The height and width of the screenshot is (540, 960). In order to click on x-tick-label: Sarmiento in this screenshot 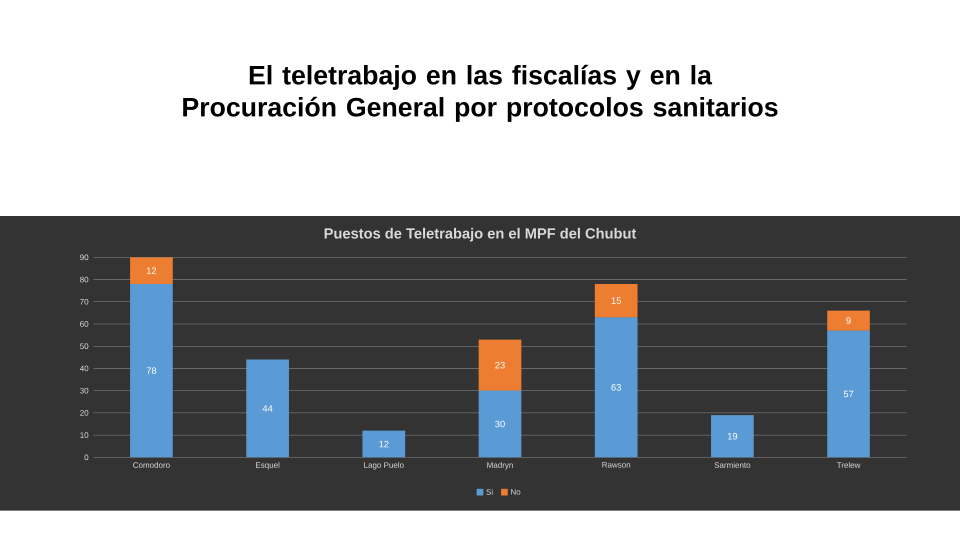, I will do `click(732, 465)`.